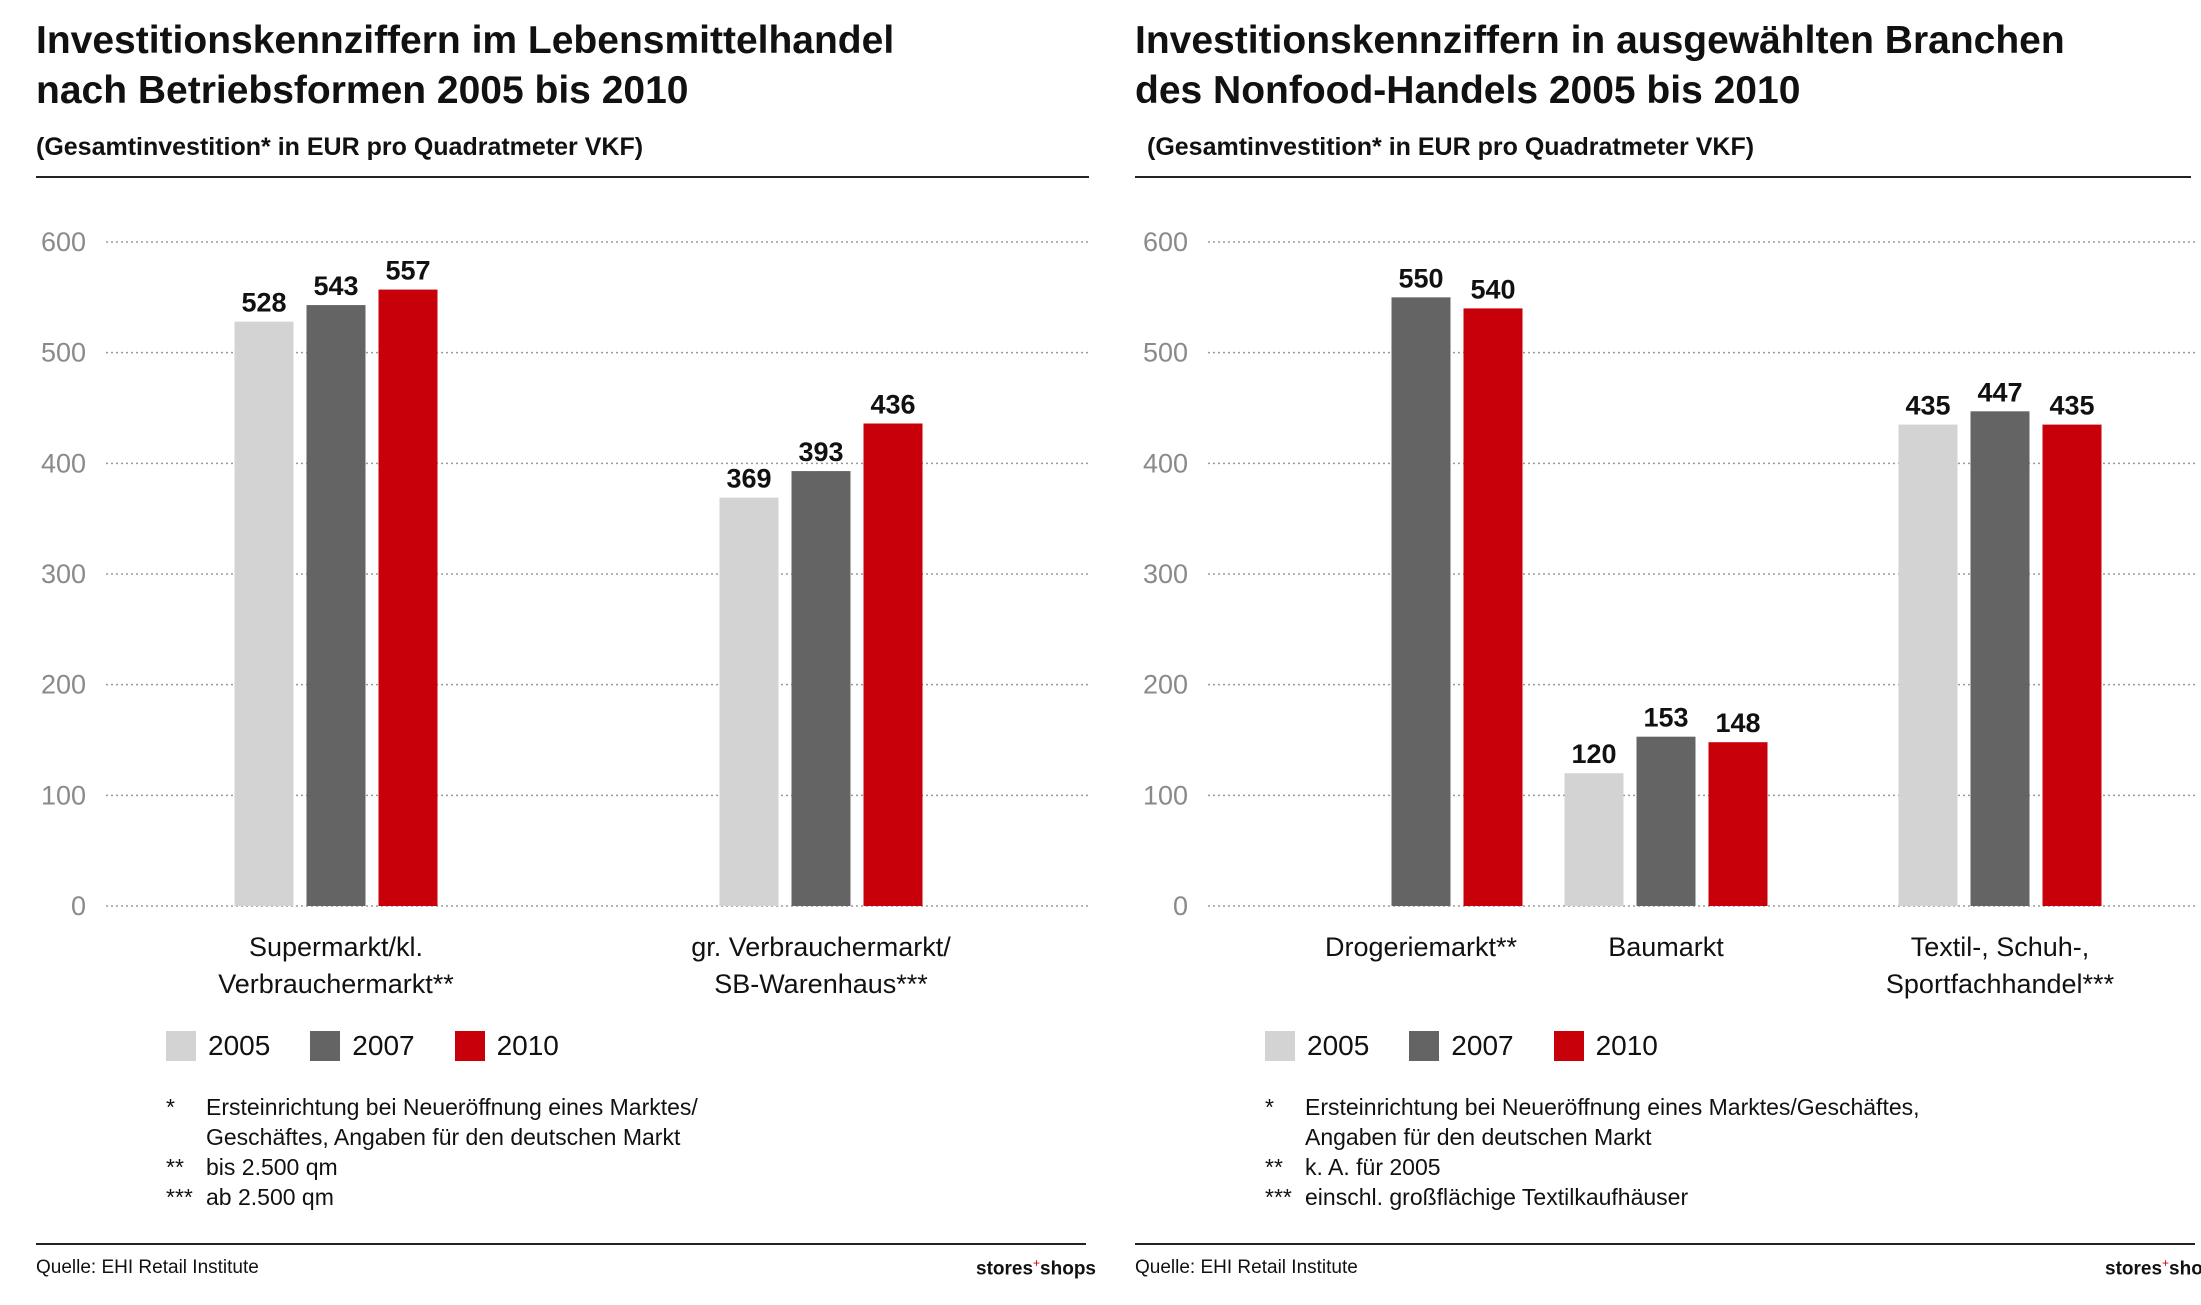 This screenshot has height=1305, width=2201. What do you see at coordinates (820, 452) in the screenshot?
I see `data-label: 393` at bounding box center [820, 452].